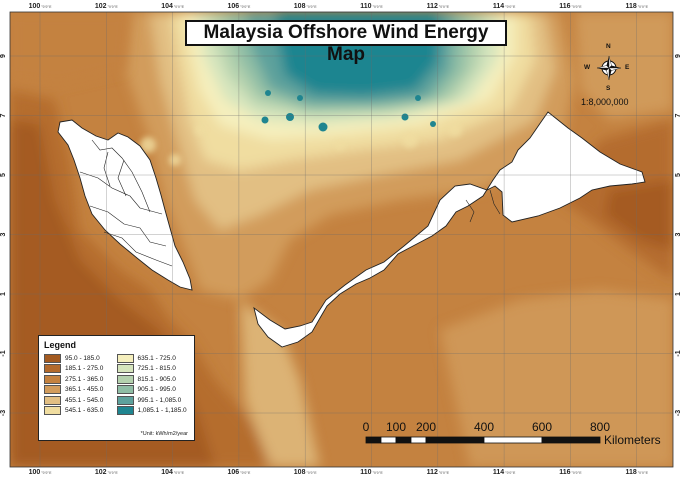 The width and height of the screenshot is (685, 479). What do you see at coordinates (600, 427) in the screenshot?
I see `scale-label: 800` at bounding box center [600, 427].